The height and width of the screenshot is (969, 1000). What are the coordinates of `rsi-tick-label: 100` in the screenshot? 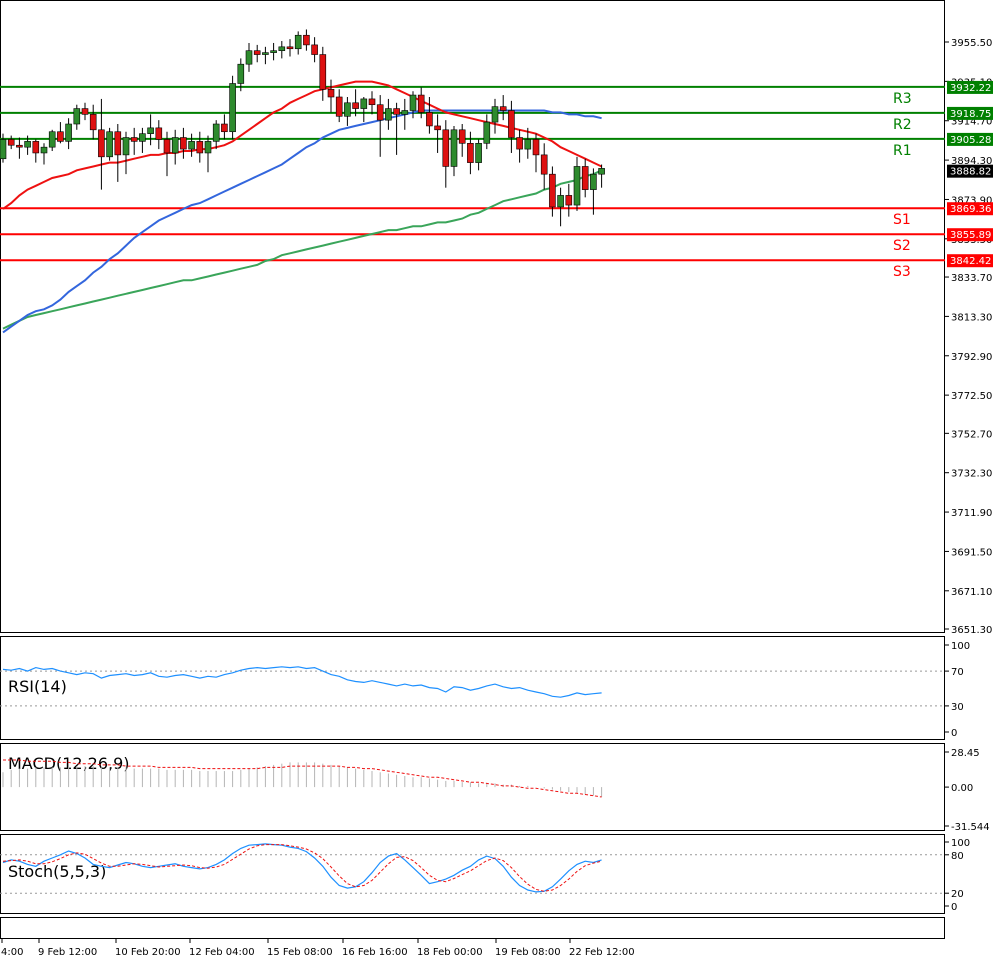 It's located at (960, 646).